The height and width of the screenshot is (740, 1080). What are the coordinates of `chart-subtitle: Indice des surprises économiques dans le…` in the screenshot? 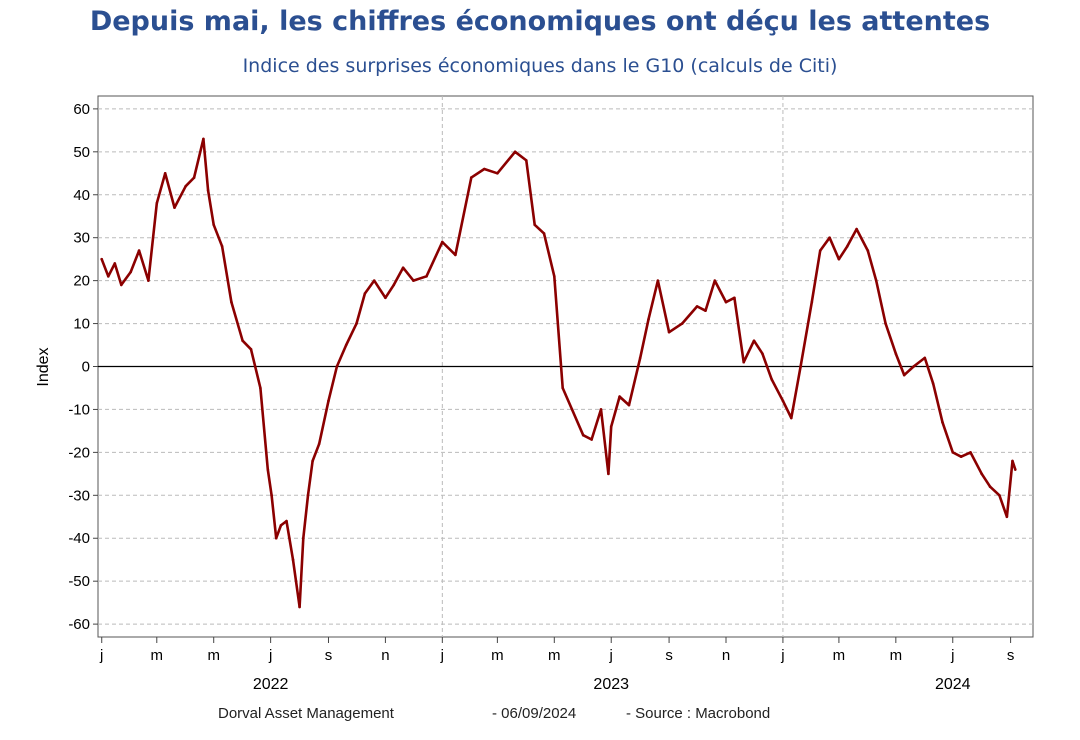 It's located at (540, 66).